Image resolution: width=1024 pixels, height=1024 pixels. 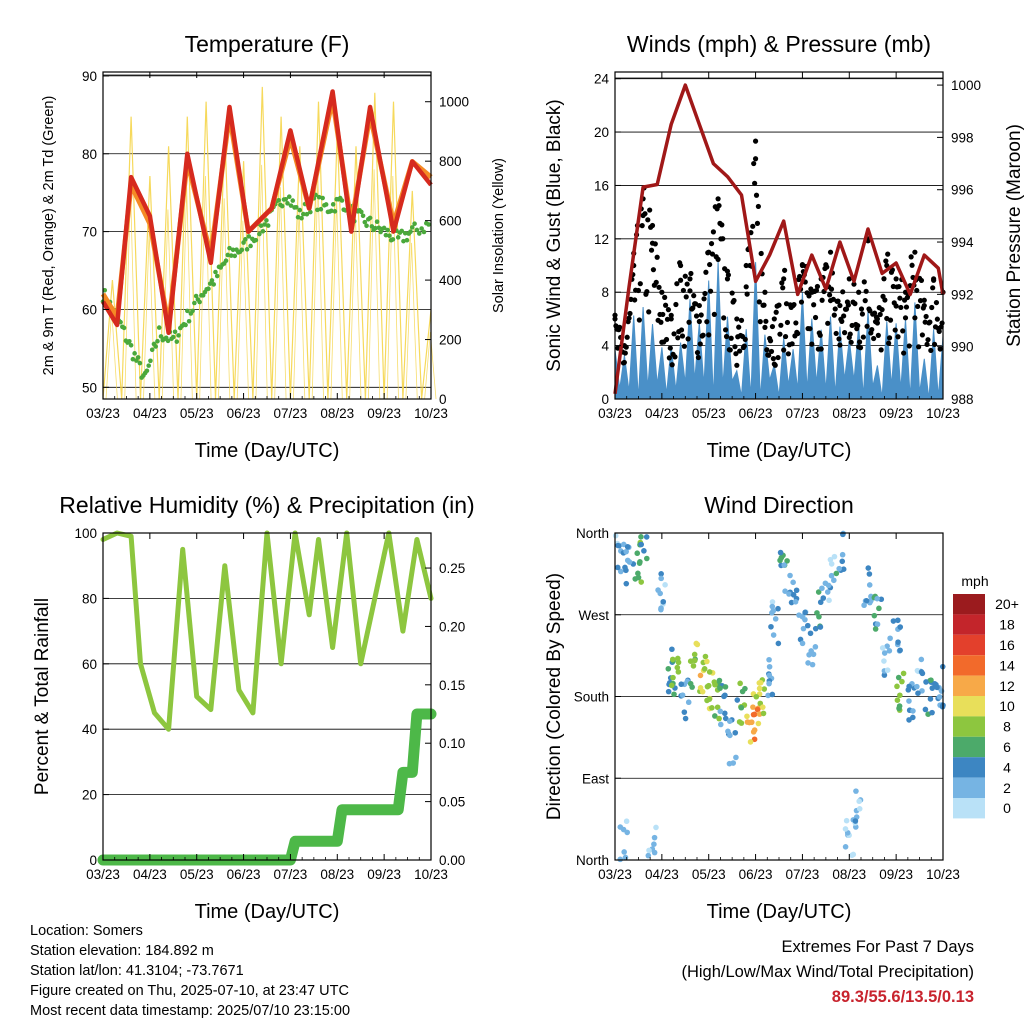 What do you see at coordinates (902, 997) in the screenshot?
I see `extremes-values: 89.3/55.6/13.5/0.13` at bounding box center [902, 997].